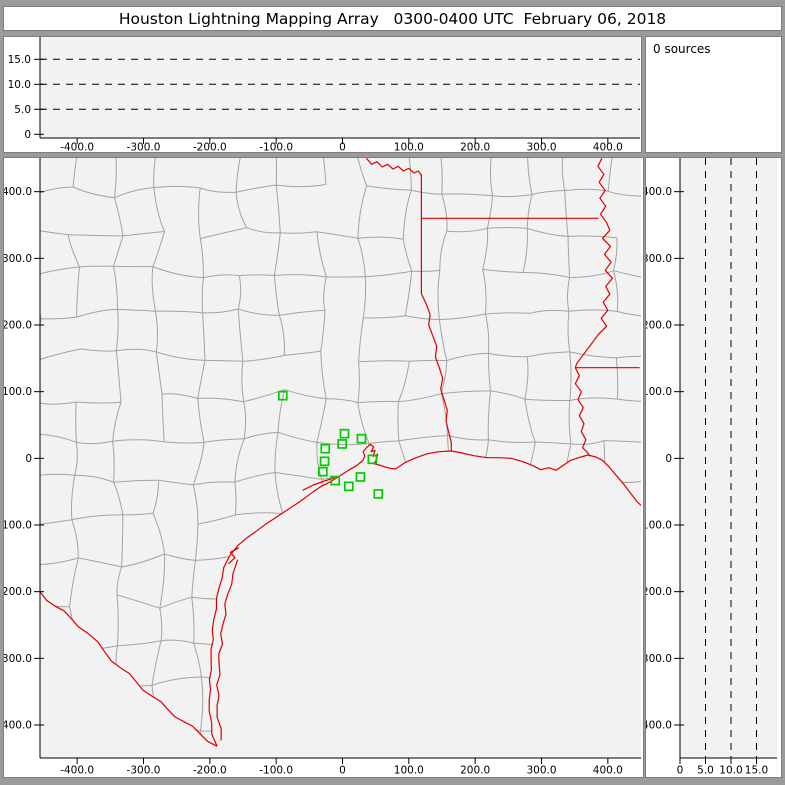  What do you see at coordinates (682, 49) in the screenshot?
I see `sources-count-label: 0 sources` at bounding box center [682, 49].